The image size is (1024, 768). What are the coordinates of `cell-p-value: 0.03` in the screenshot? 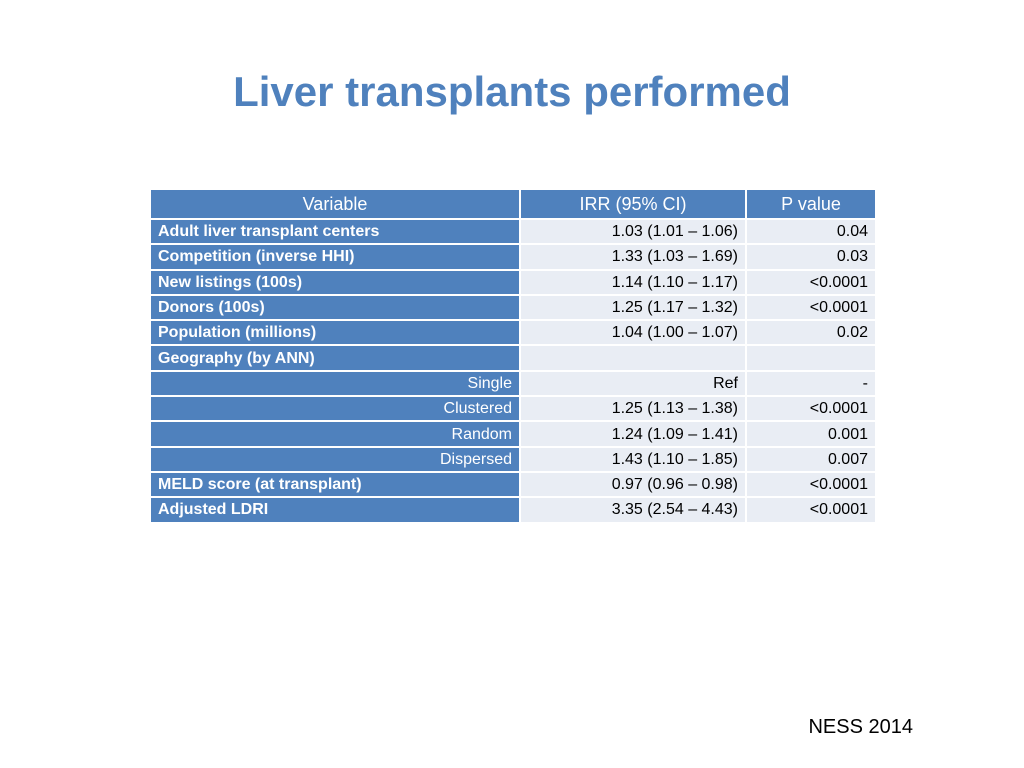 It's located at (811, 257).